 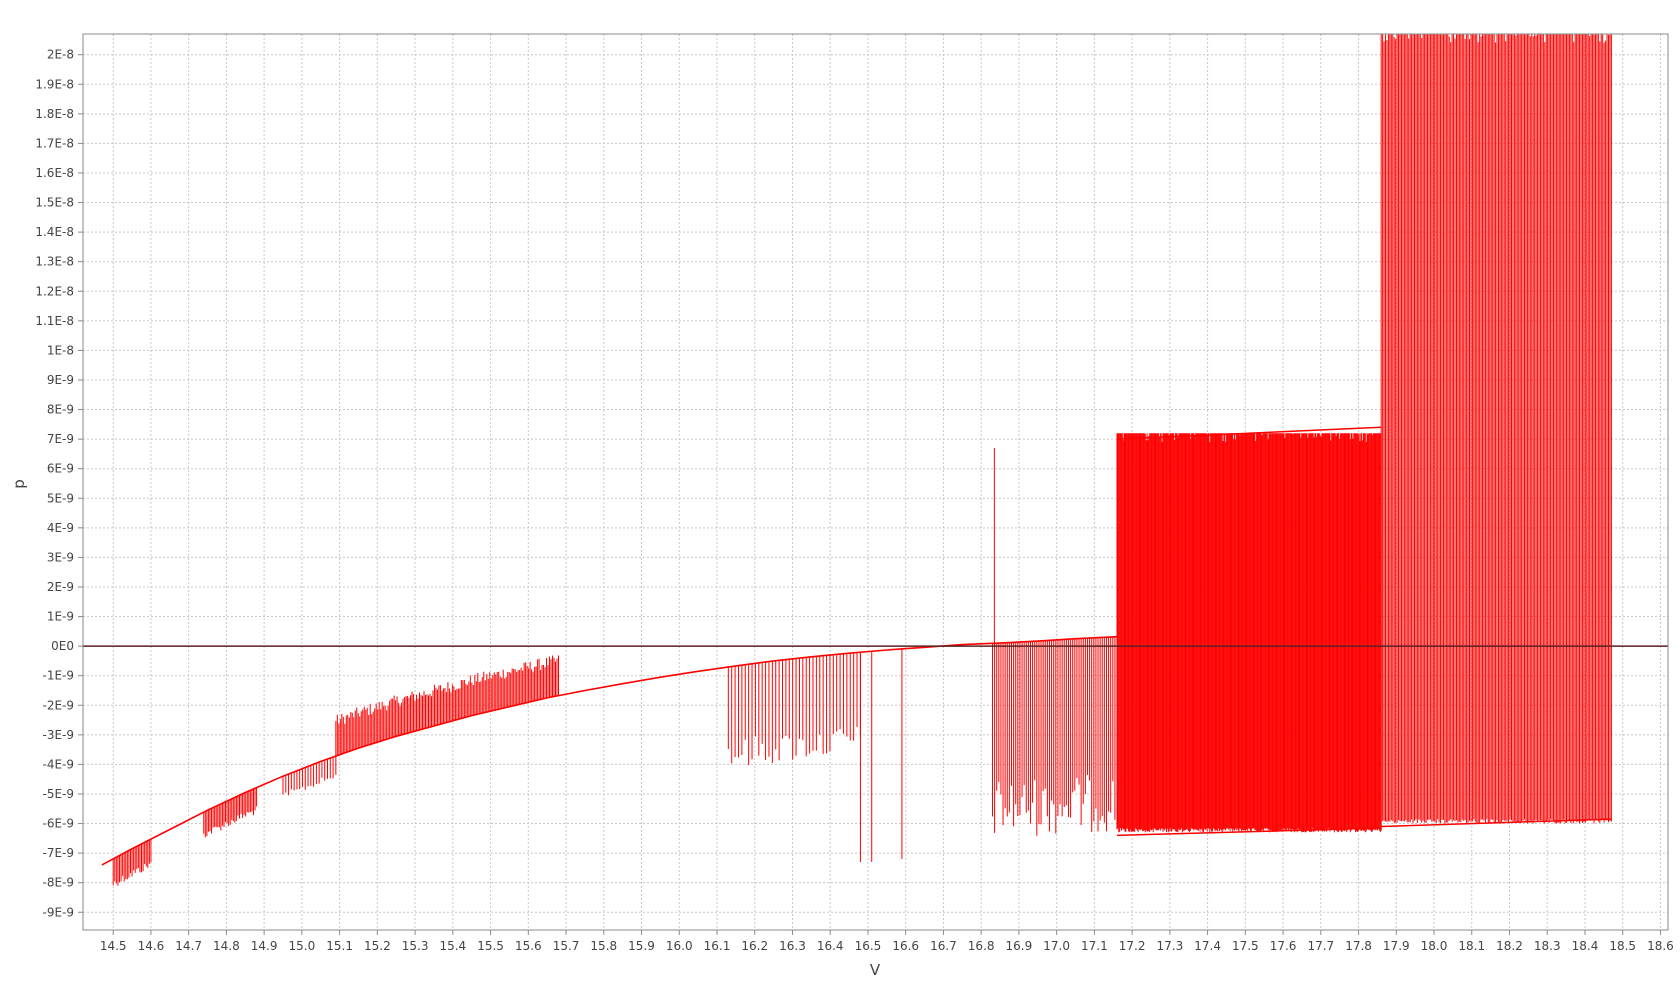 I want to click on x-tick-label: 17.6, so click(x=1283, y=946).